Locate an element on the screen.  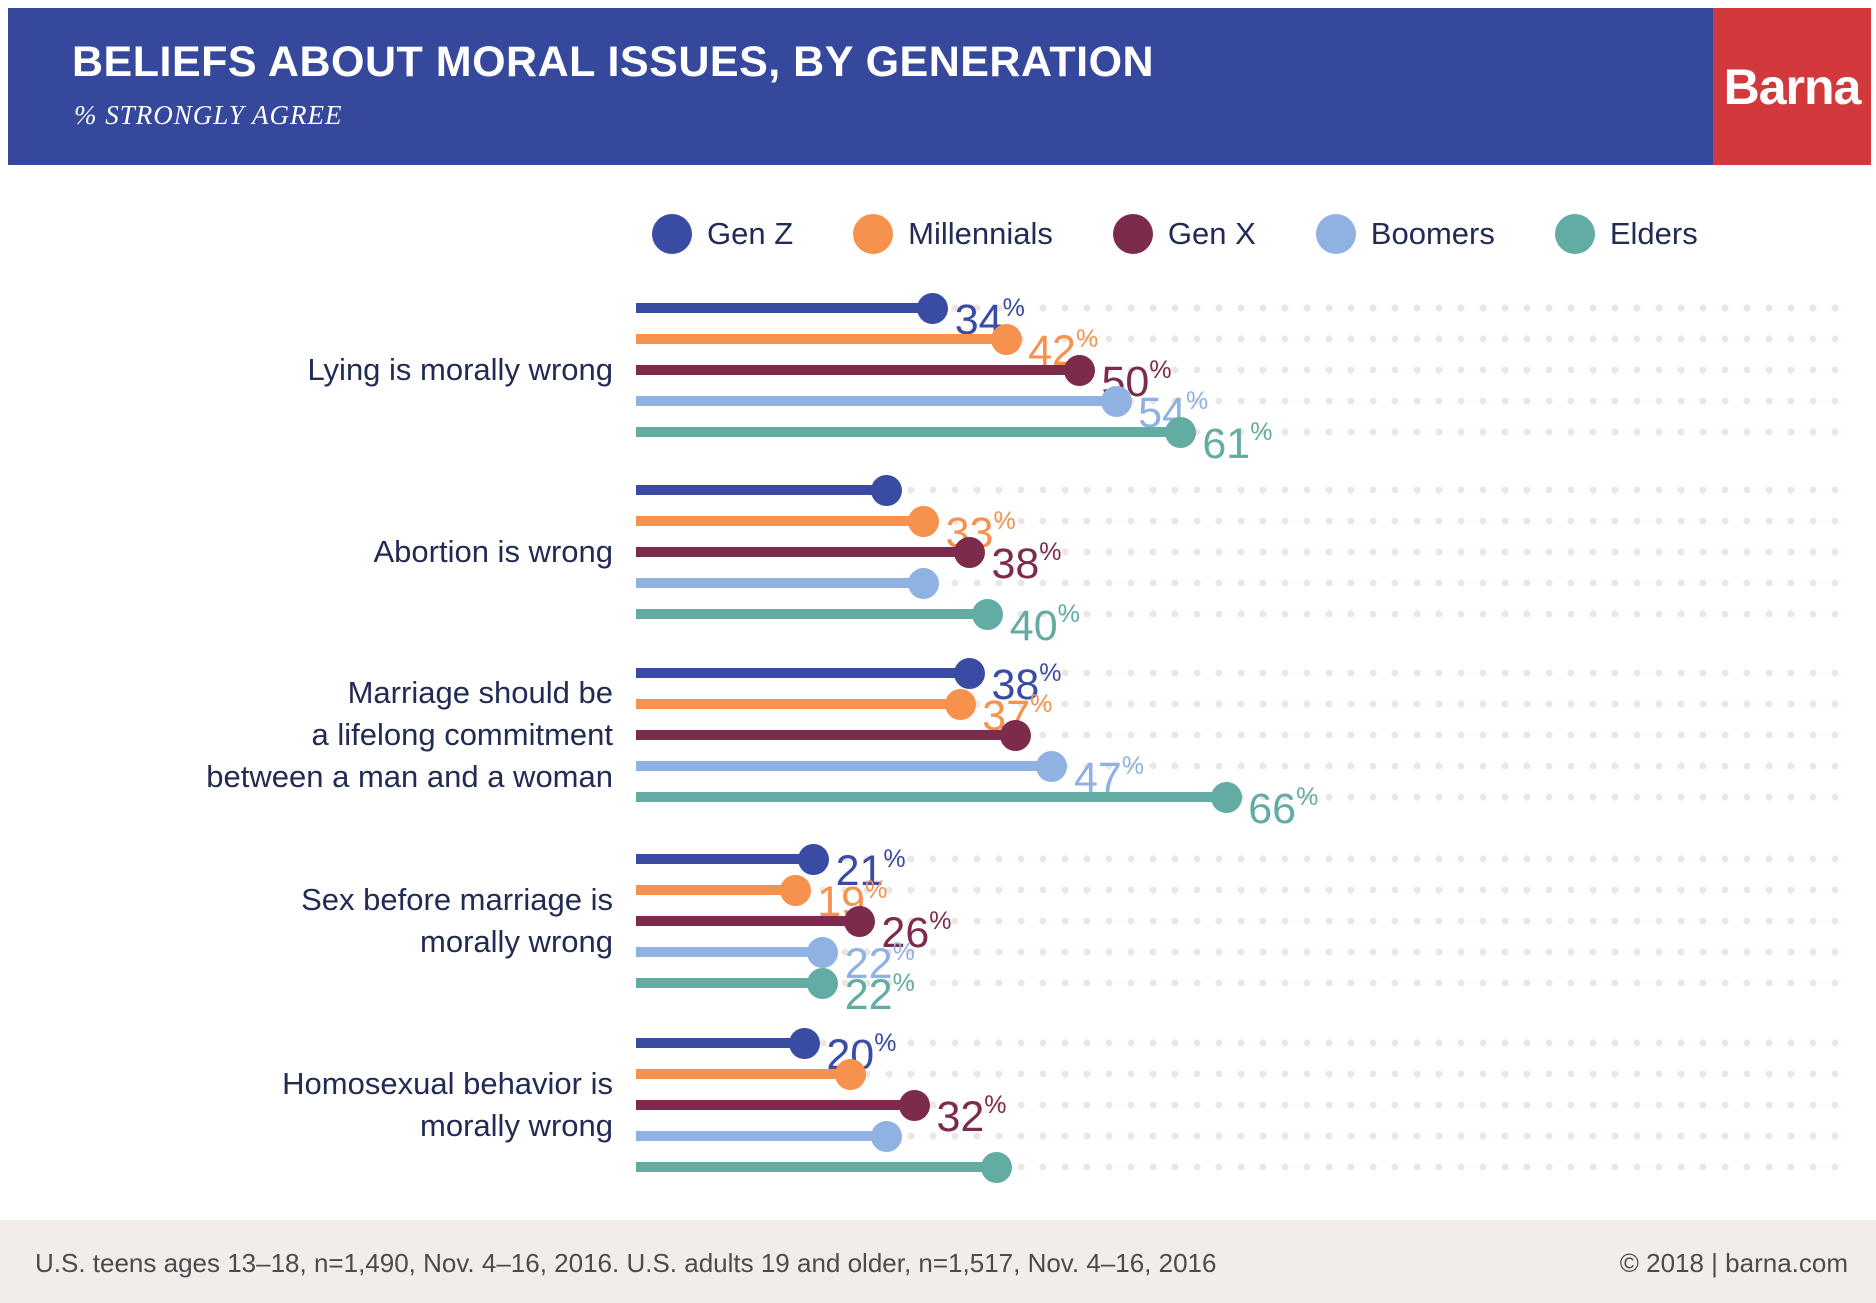
category-label: Homosexual behavior is morally wrong is located at coordinates (313, 1105).